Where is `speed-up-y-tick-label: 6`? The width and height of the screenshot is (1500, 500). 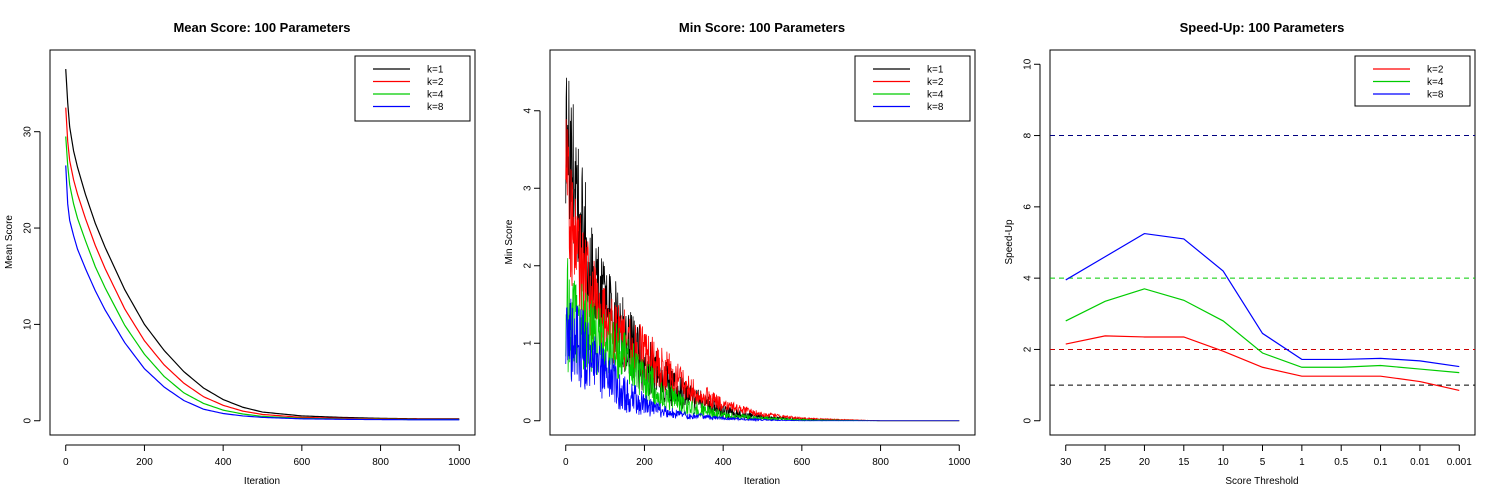 speed-up-y-tick-label: 6 is located at coordinates (1028, 207).